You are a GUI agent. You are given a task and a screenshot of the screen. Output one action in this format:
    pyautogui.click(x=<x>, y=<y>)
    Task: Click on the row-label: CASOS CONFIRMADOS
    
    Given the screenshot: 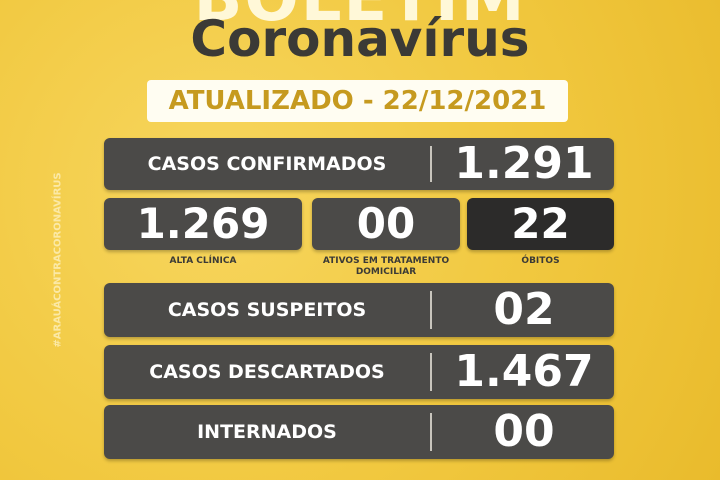 What is the action you would take?
    pyautogui.click(x=267, y=164)
    